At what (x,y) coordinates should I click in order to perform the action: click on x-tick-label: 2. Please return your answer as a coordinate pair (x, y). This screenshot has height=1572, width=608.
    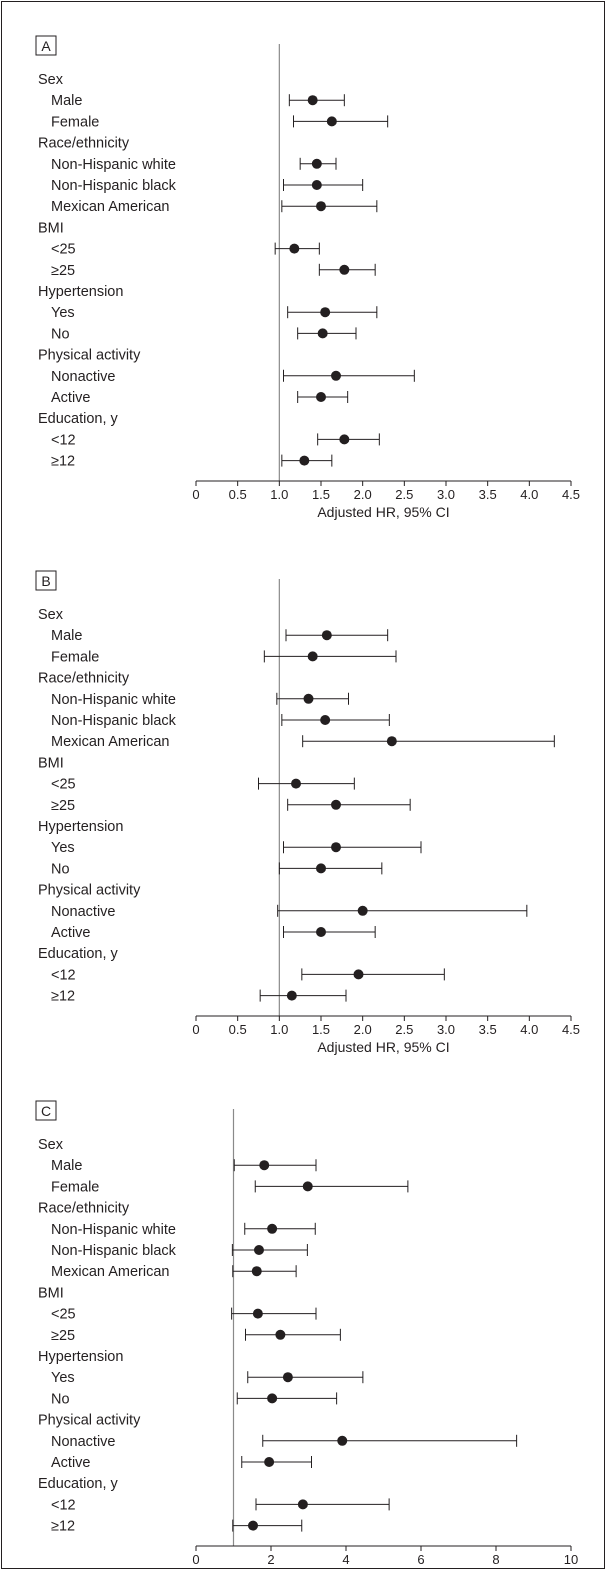
    Looking at the image, I should click on (270, 1559).